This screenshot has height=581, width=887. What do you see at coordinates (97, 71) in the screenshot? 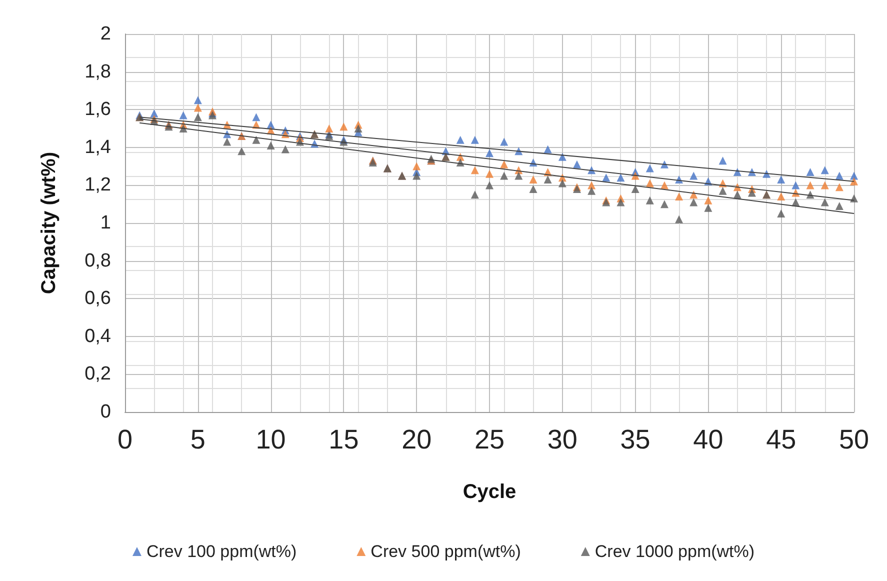
I see `y-tick-label: 1,8` at bounding box center [97, 71].